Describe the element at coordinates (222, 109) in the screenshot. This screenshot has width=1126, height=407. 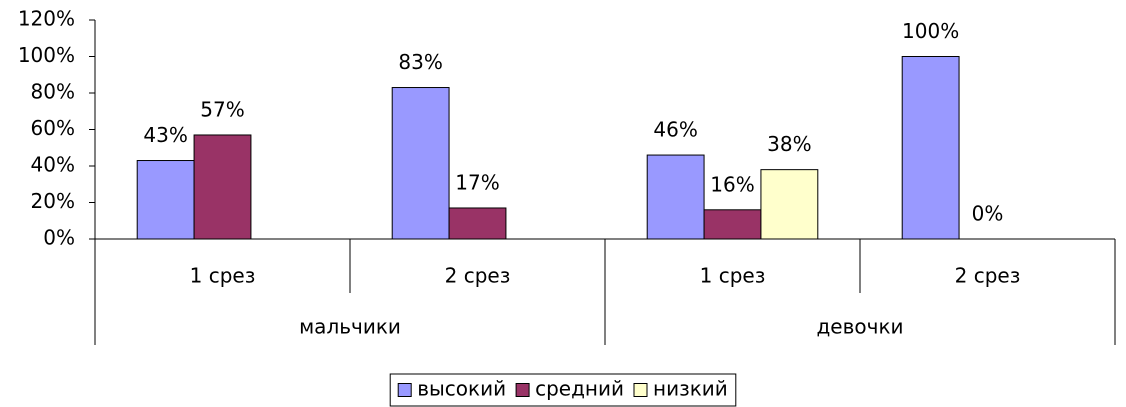
I see `data-label: 57%` at that location.